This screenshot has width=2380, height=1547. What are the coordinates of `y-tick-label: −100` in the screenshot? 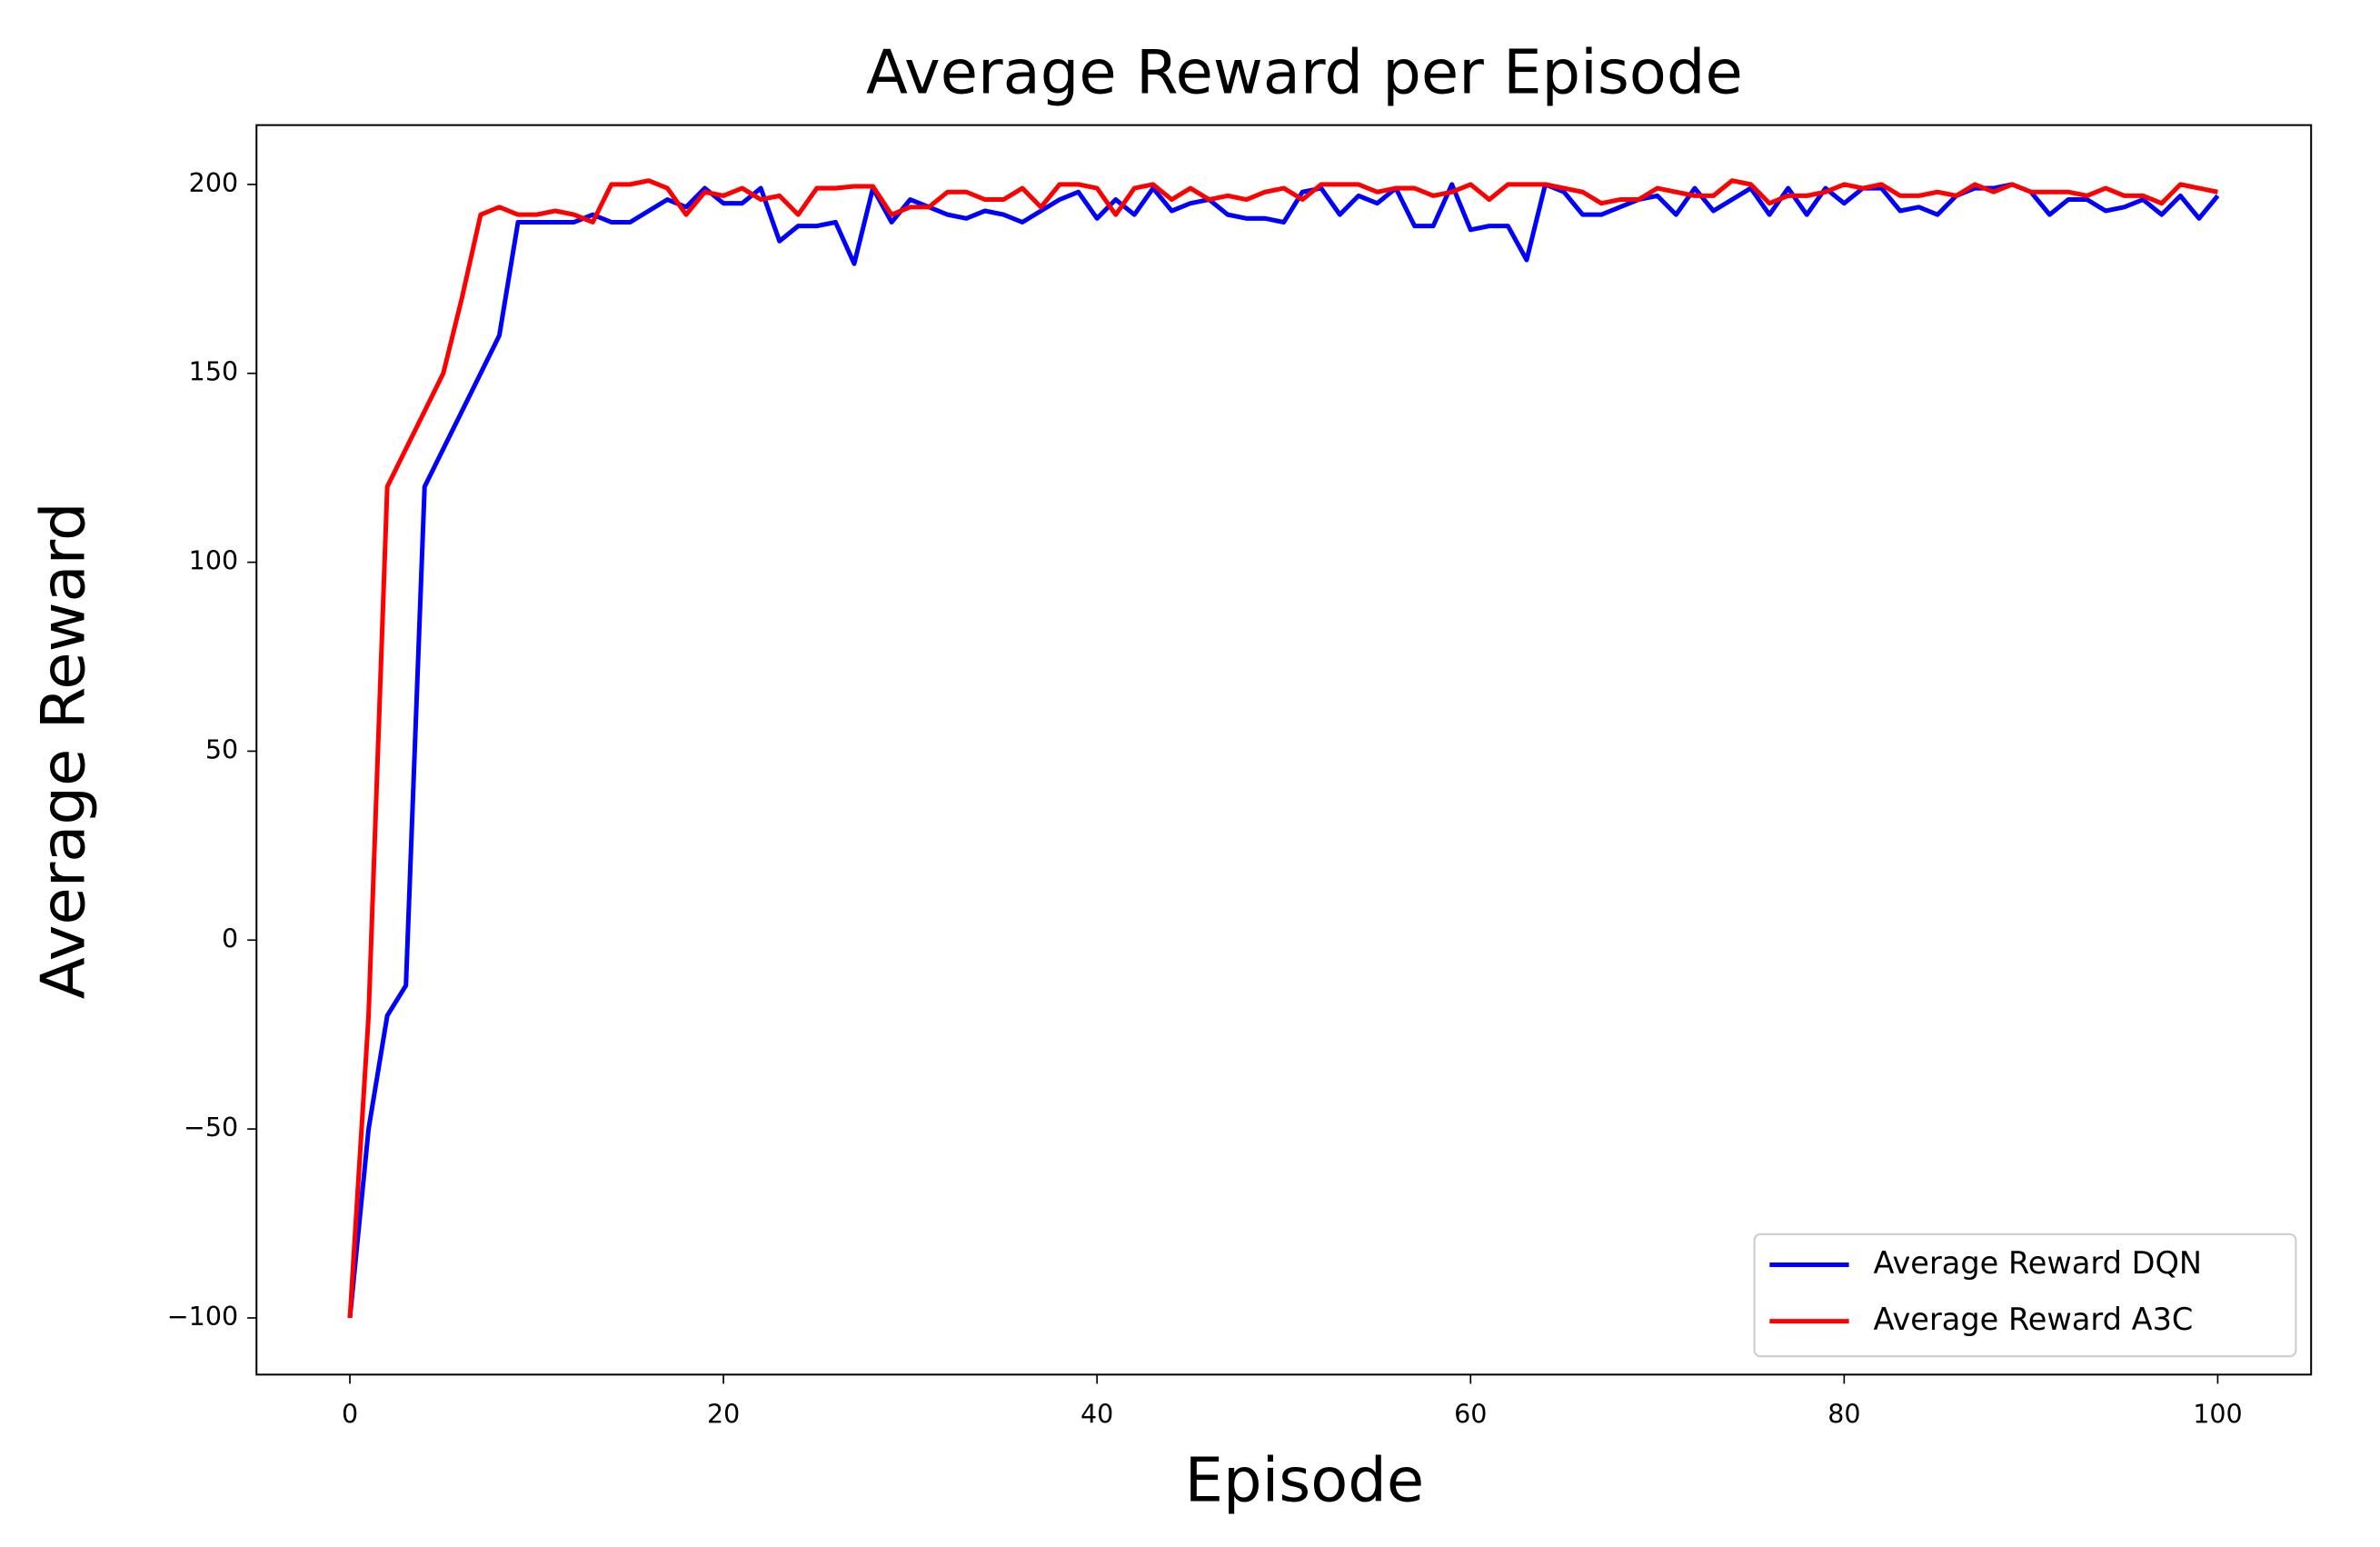 It's located at (202, 1317).